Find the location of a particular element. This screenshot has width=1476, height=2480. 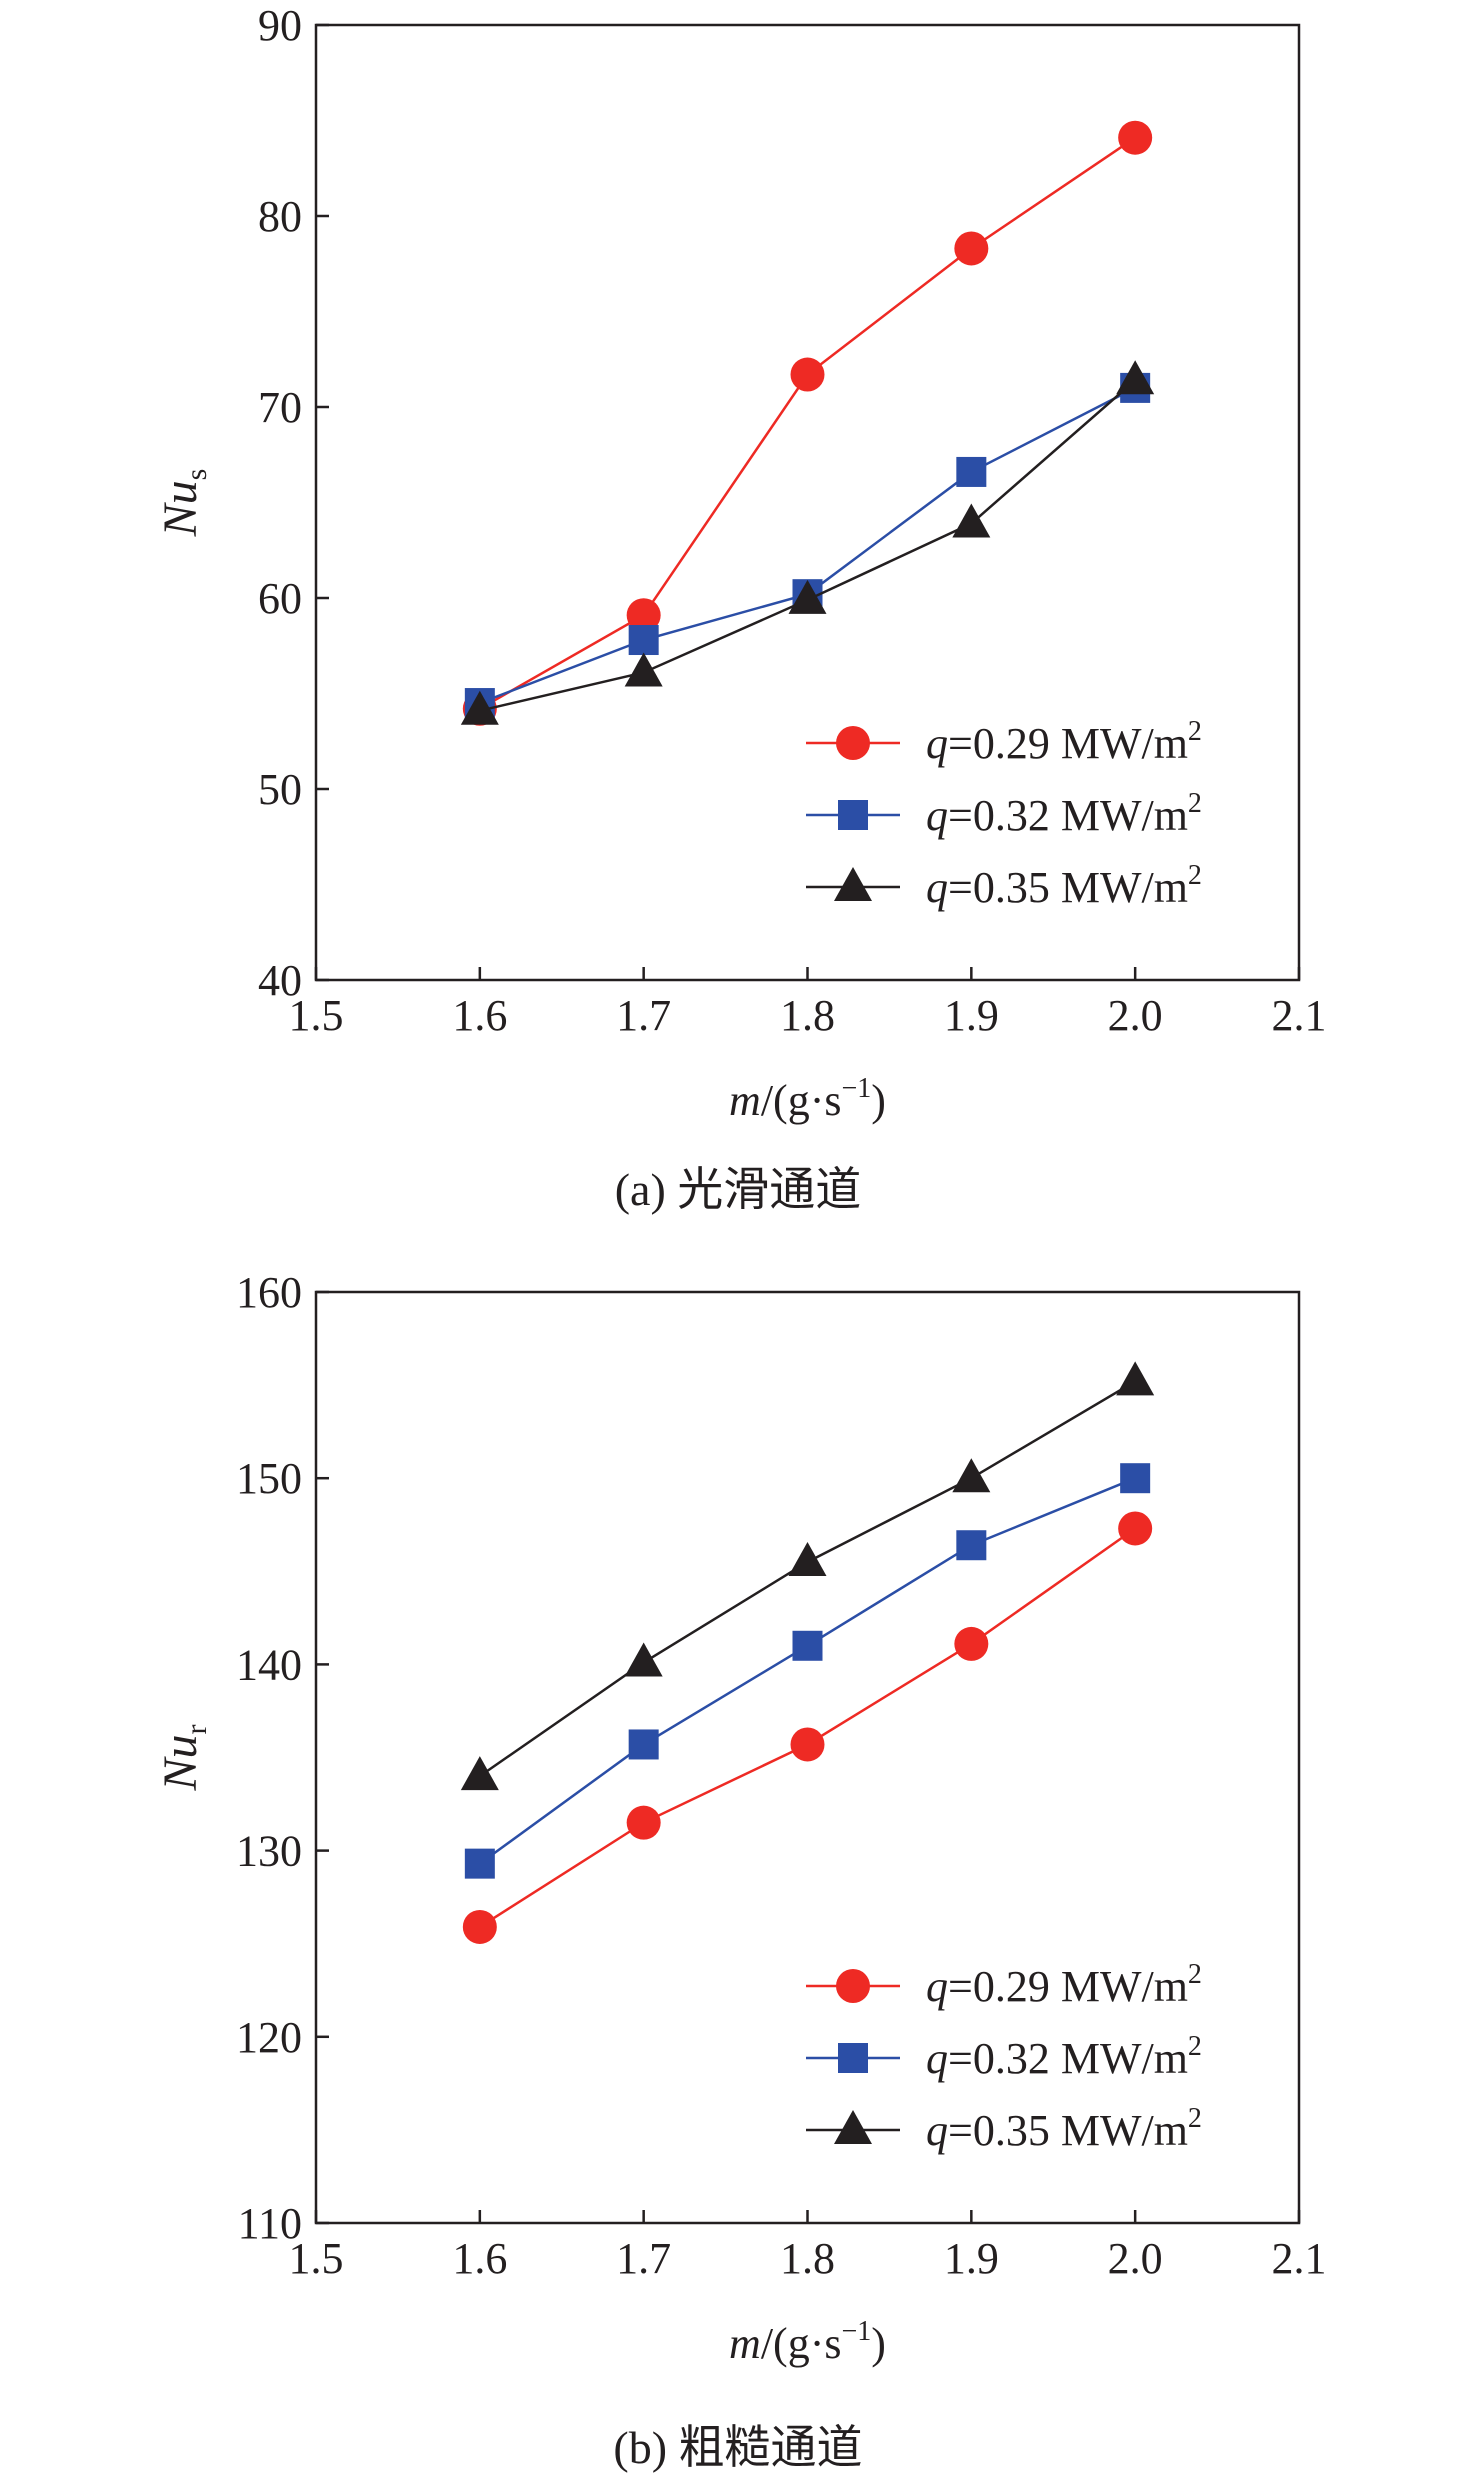

y-tick-label: 90 is located at coordinates (280, 25).